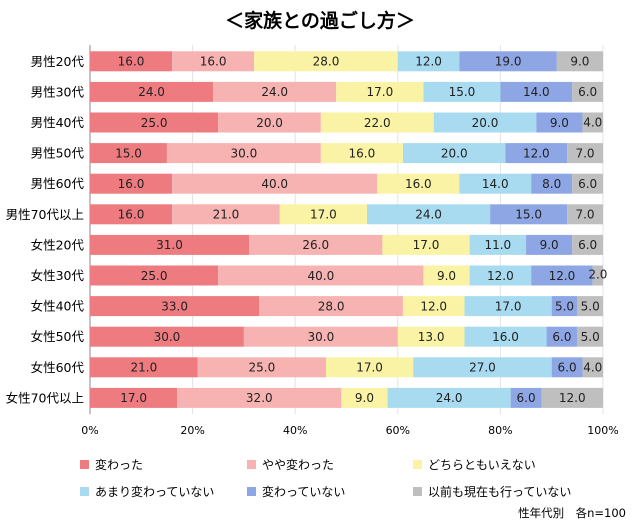  Describe the element at coordinates (154, 491) in the screenshot. I see `legend-label: あまり変わっていない` at that location.